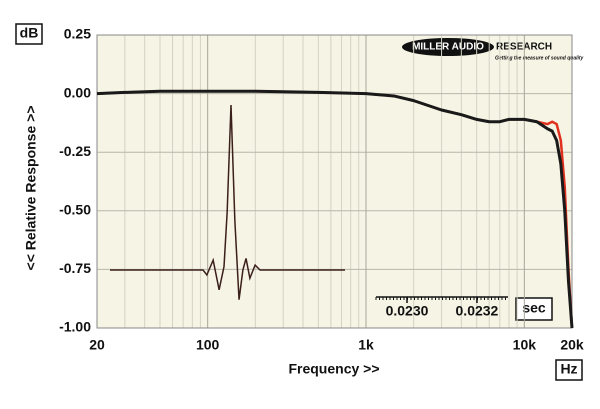 The height and width of the screenshot is (409, 600). Describe the element at coordinates (333, 369) in the screenshot. I see `x-axis-label: Frequency >>` at that location.